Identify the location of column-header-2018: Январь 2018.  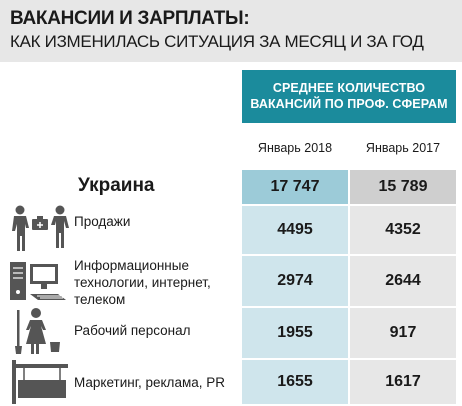
(295, 148).